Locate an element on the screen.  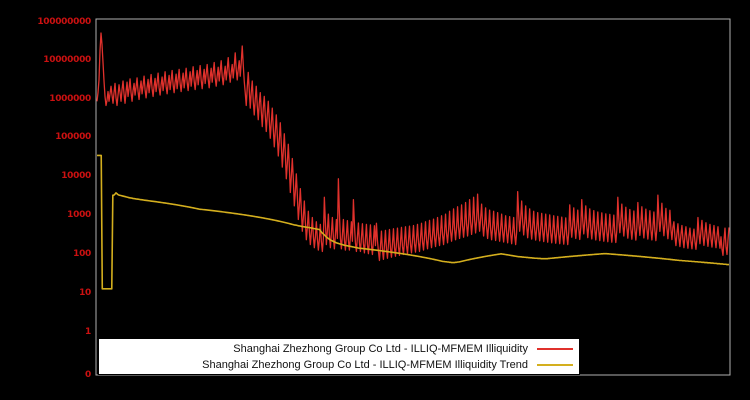
y-tick-label: 10000 is located at coordinates (76, 176).